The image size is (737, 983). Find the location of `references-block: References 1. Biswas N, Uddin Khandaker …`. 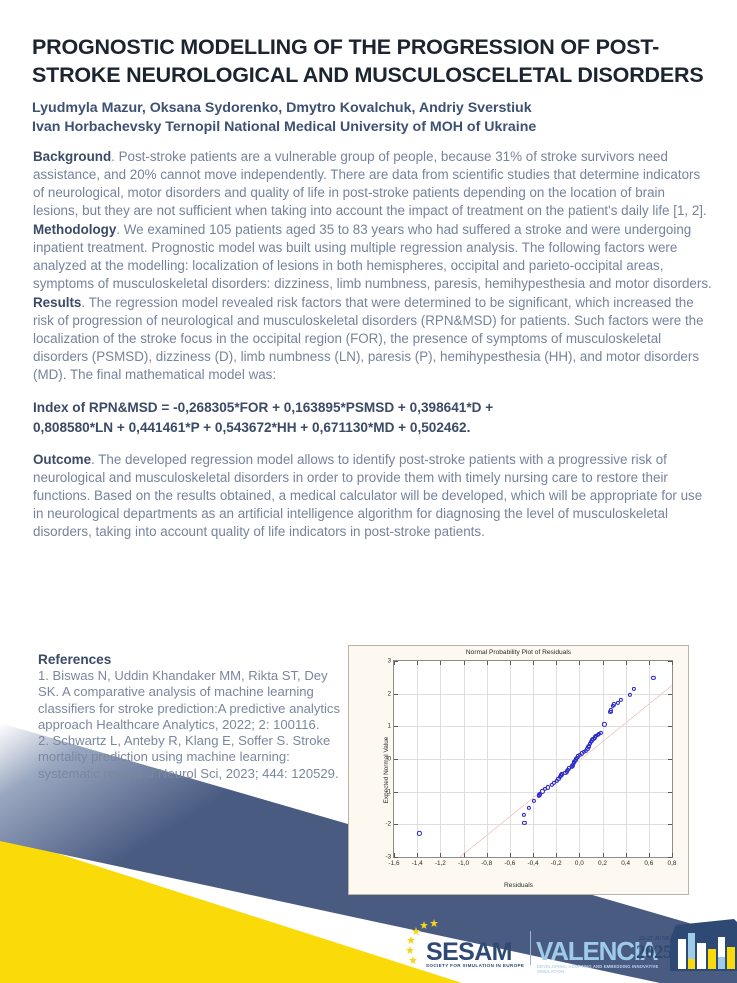

references-block: References 1. Biswas N, Uddin Khandaker … is located at coordinates (193, 717).